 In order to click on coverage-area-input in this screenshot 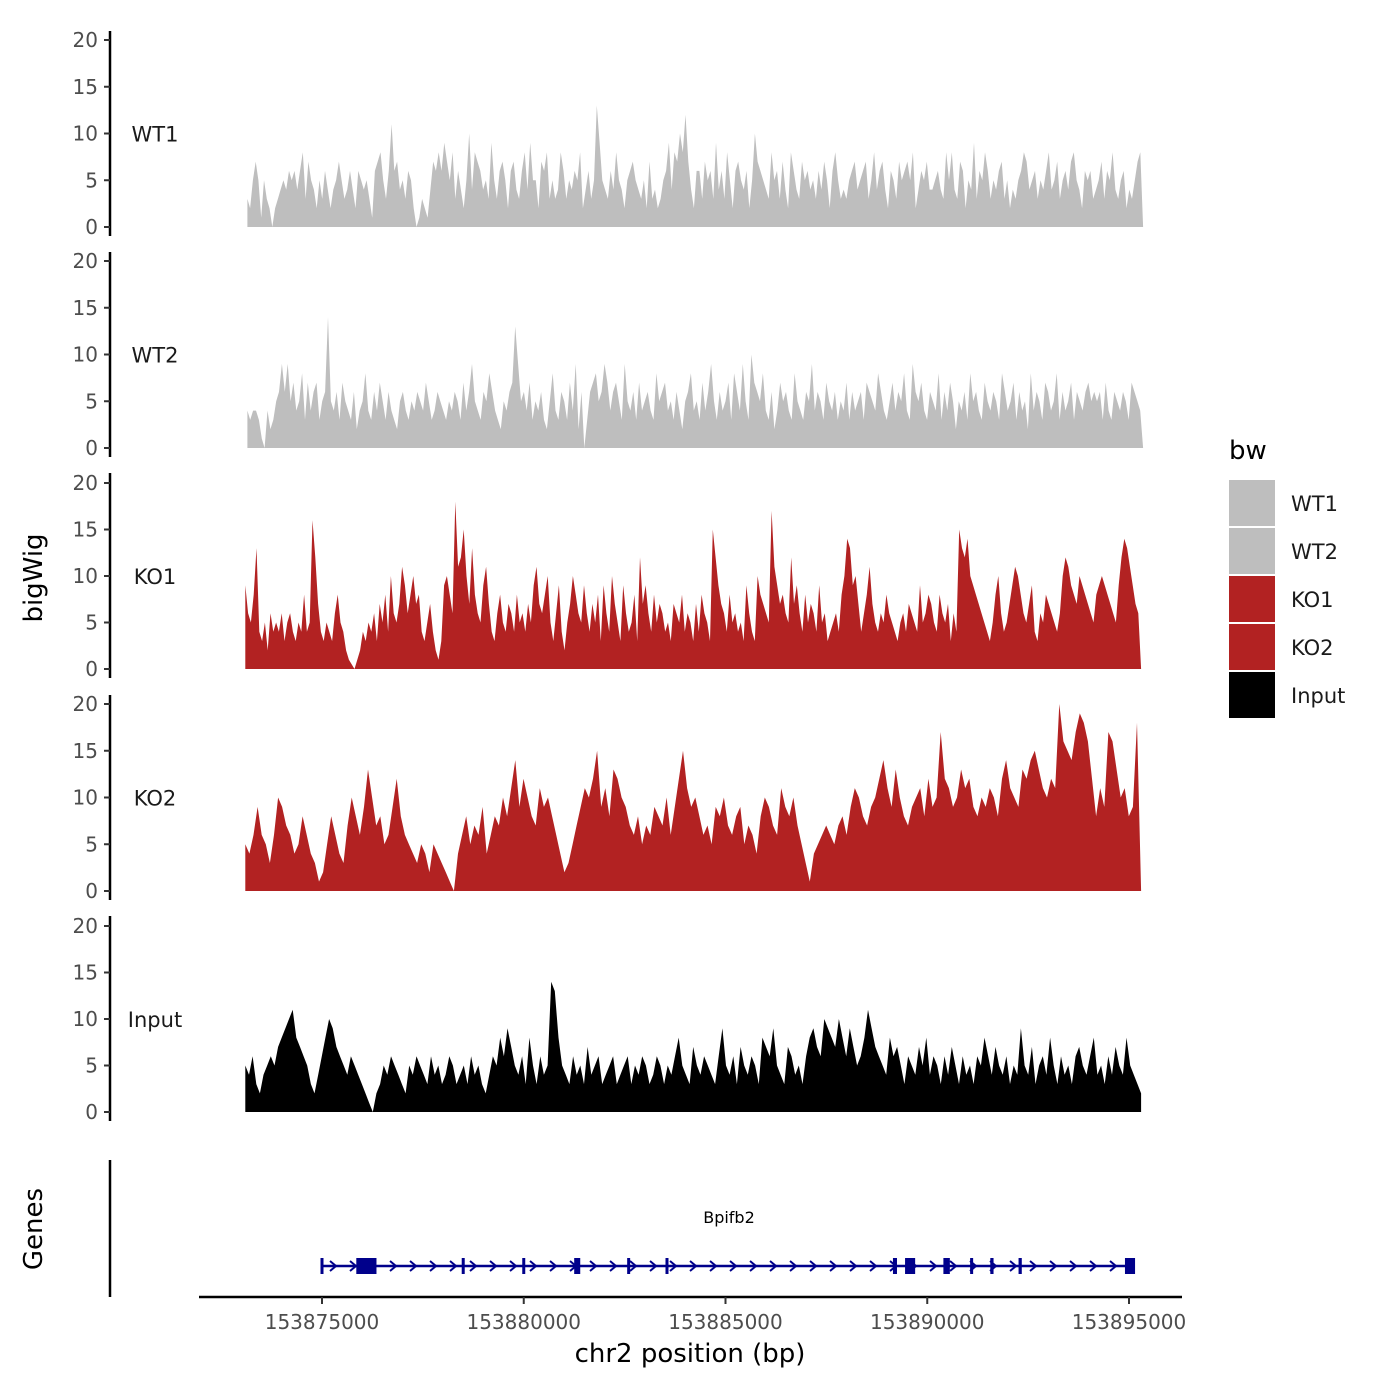, I will do `click(693, 1046)`.